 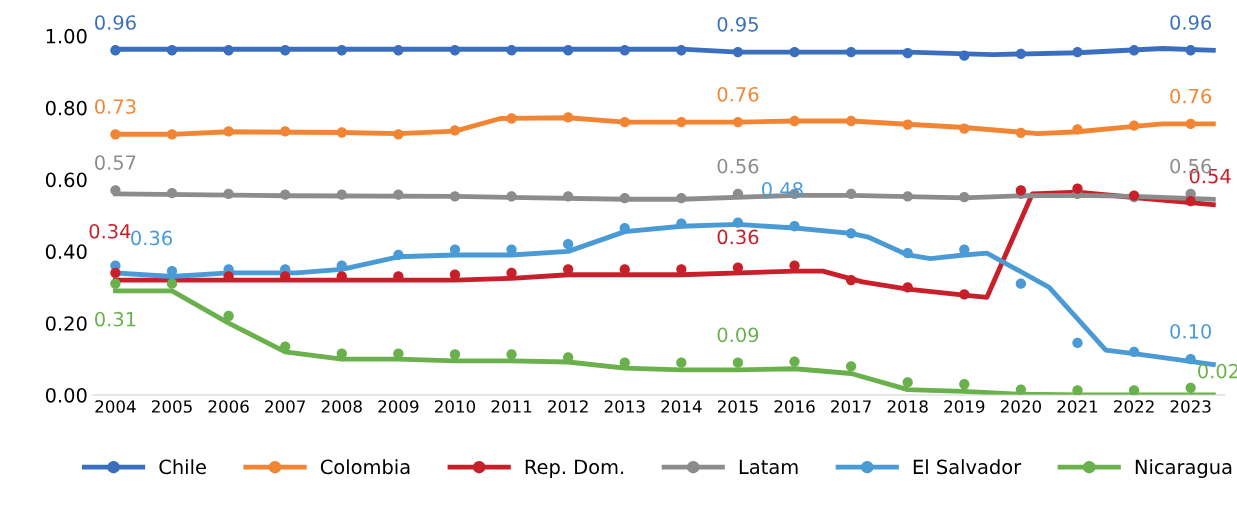 I want to click on y-tick-label: 0.00, so click(x=66, y=395).